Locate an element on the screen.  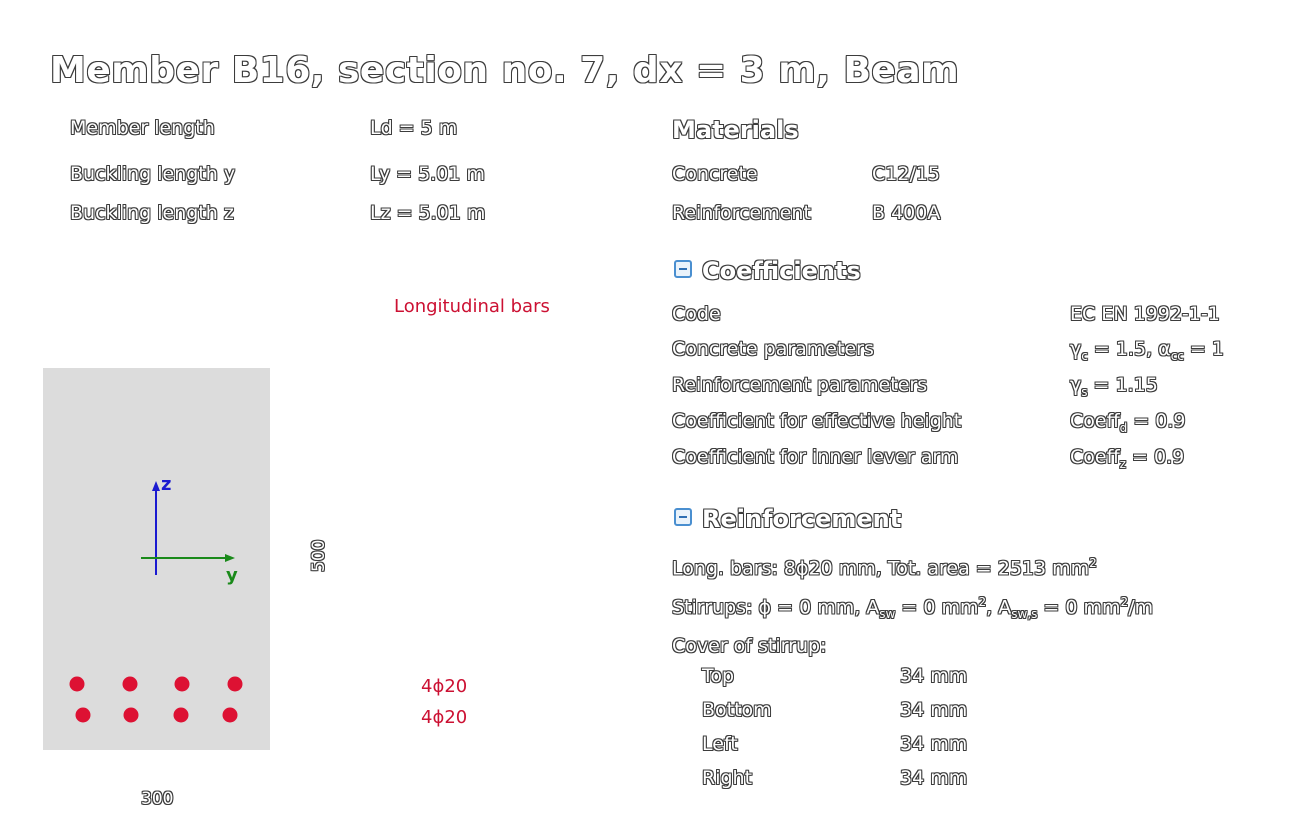
stirrup-diameter: 0 is located at coordinates (805, 607).